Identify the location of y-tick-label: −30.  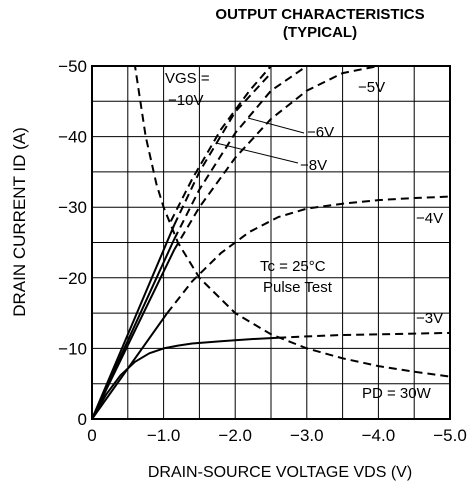
(72, 207).